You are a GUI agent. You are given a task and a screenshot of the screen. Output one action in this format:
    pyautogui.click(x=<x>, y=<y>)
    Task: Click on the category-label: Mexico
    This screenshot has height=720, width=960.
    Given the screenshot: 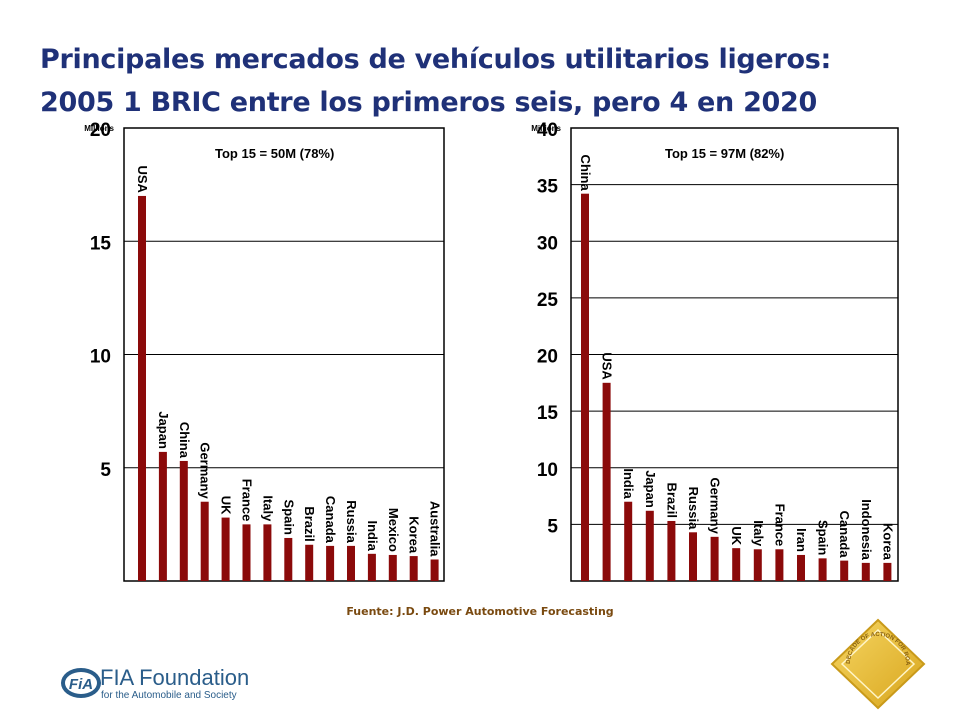 What is the action you would take?
    pyautogui.click(x=393, y=530)
    